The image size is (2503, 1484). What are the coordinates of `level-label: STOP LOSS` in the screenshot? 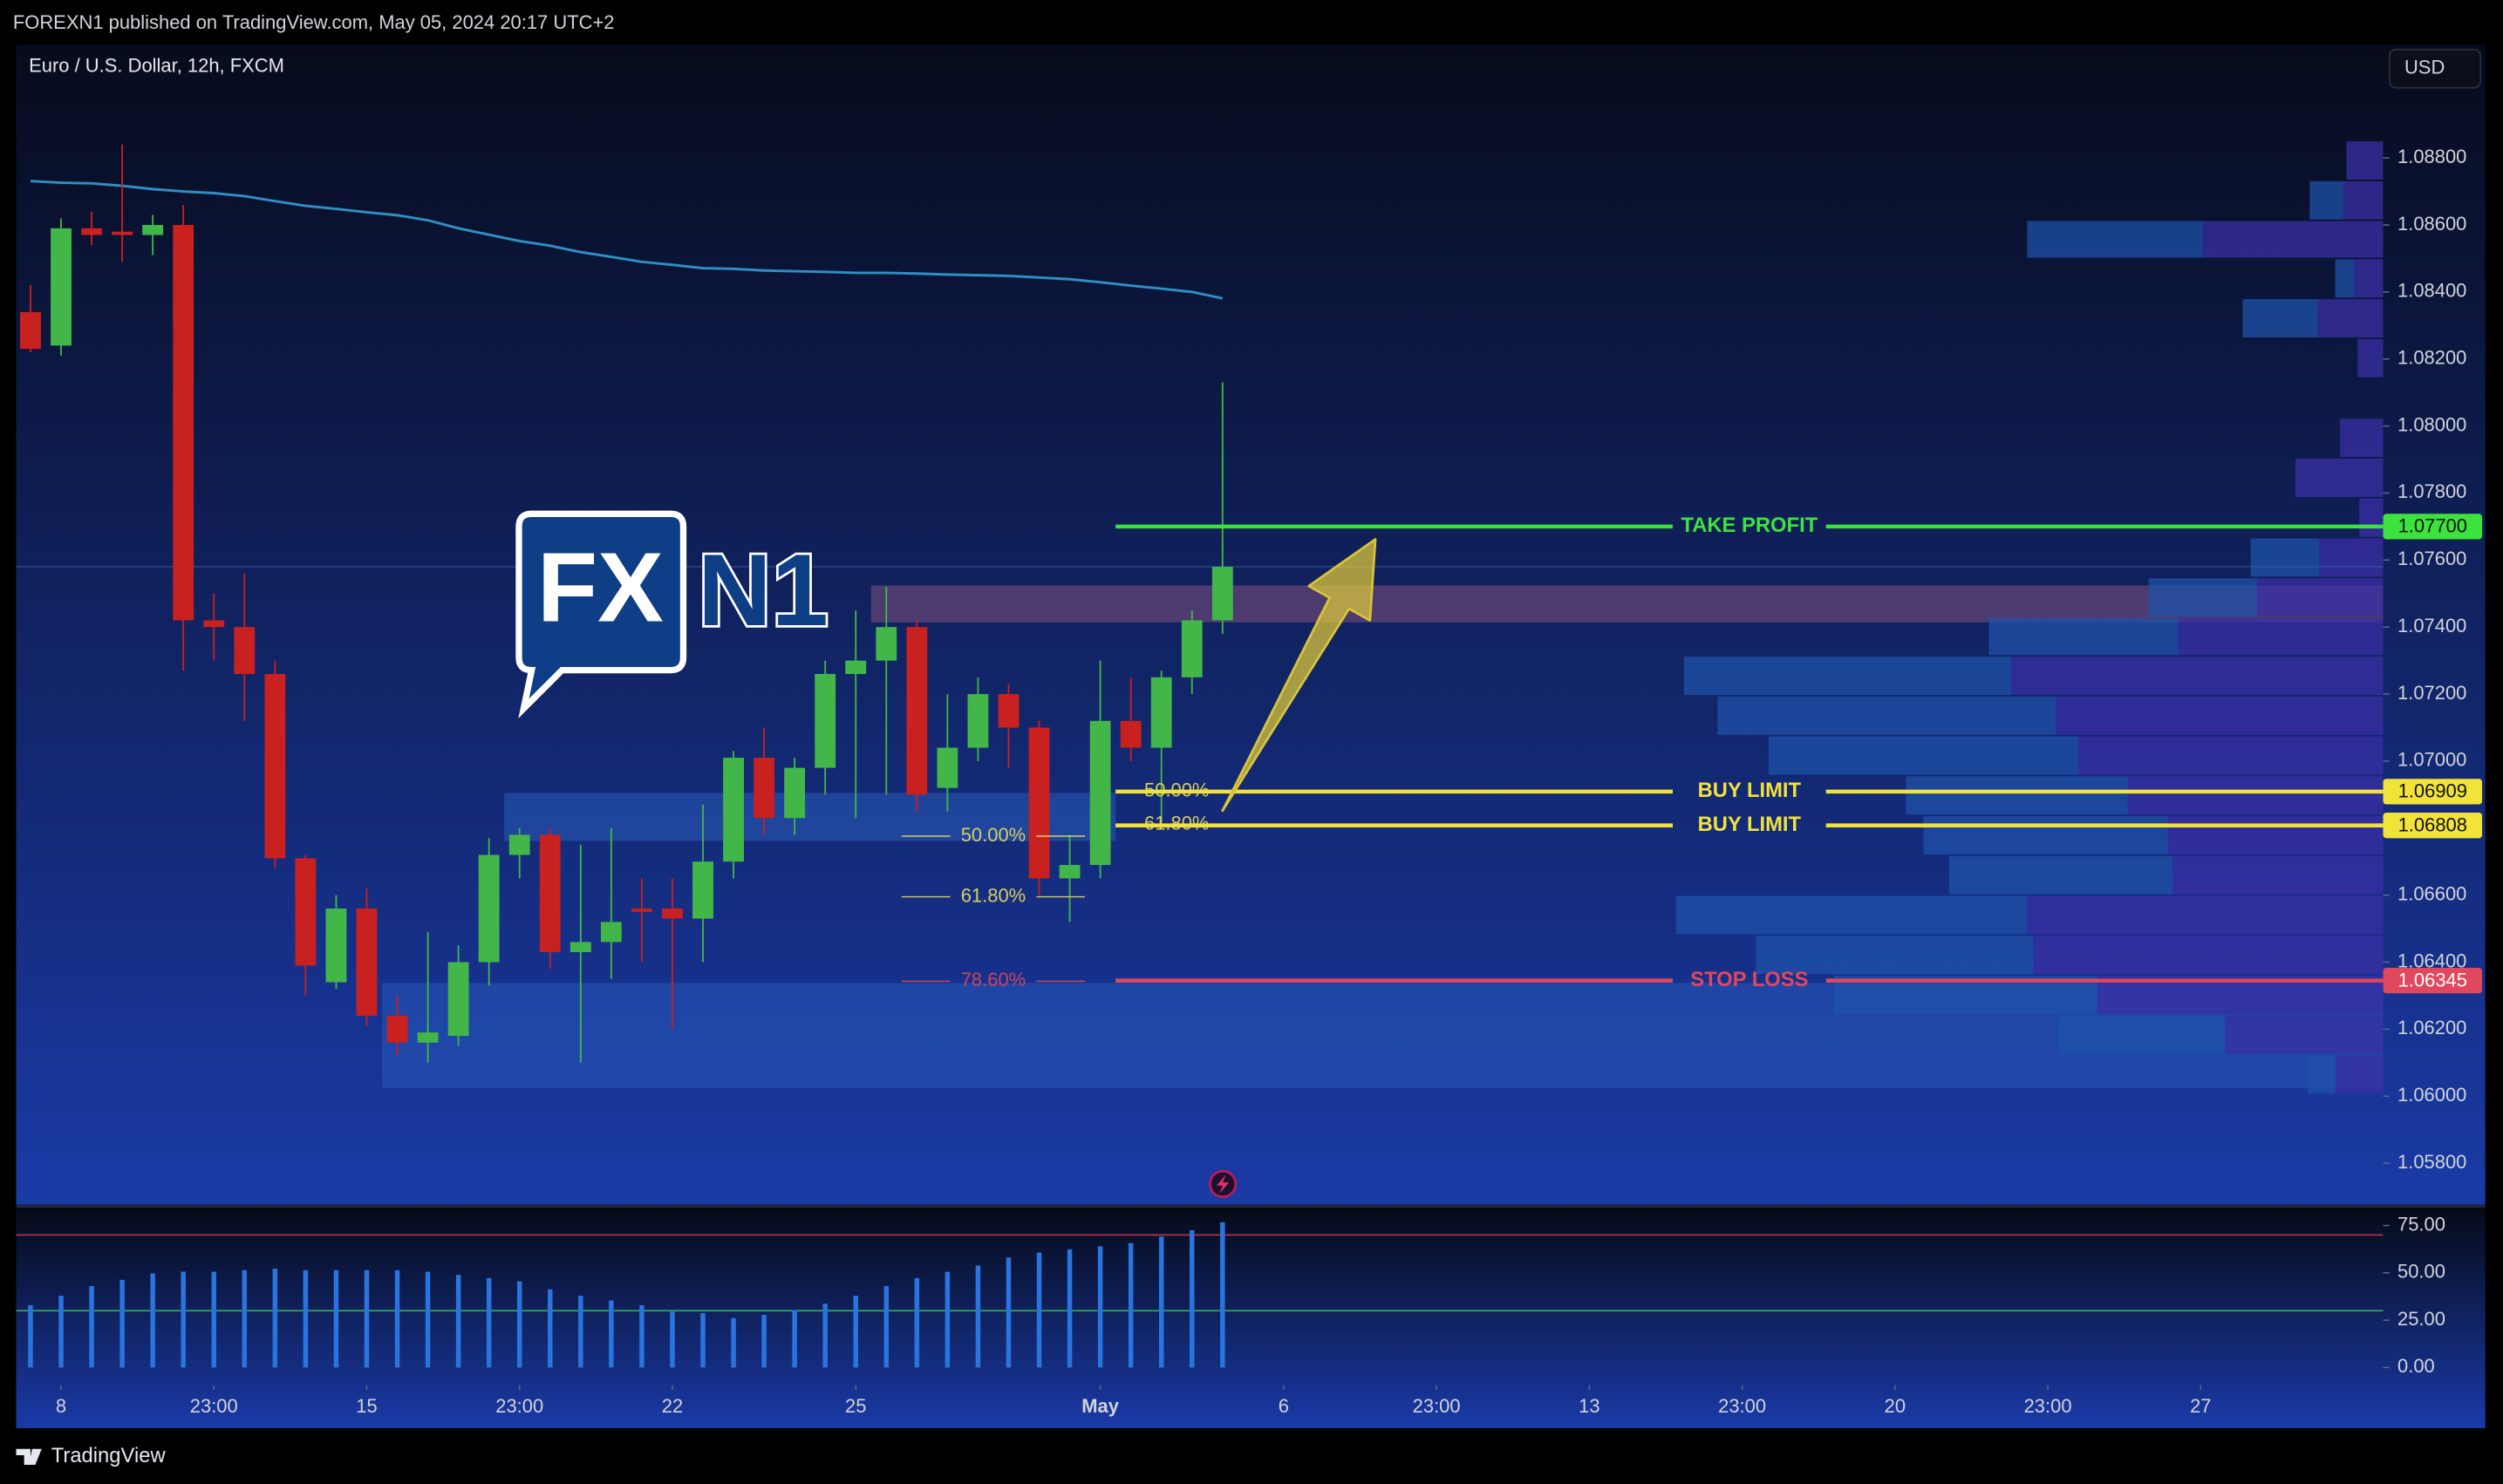 It's located at (1749, 979).